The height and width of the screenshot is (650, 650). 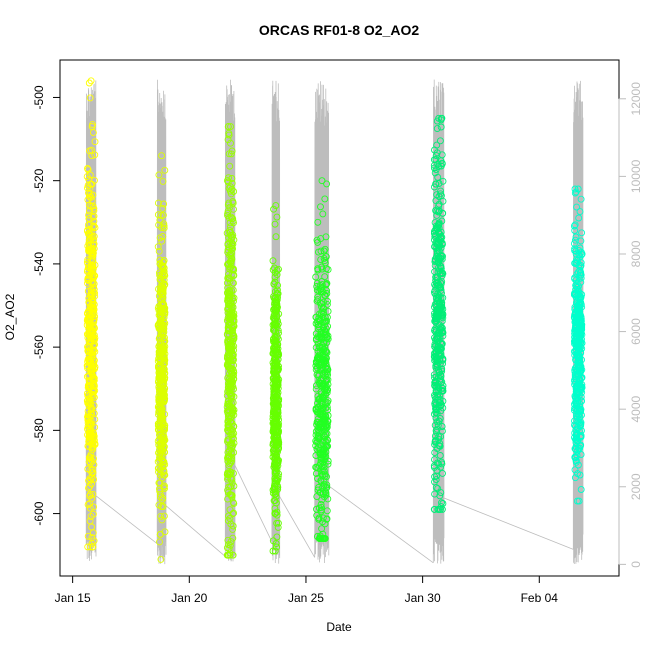 I want to click on time-trace-connector, so click(x=297, y=527).